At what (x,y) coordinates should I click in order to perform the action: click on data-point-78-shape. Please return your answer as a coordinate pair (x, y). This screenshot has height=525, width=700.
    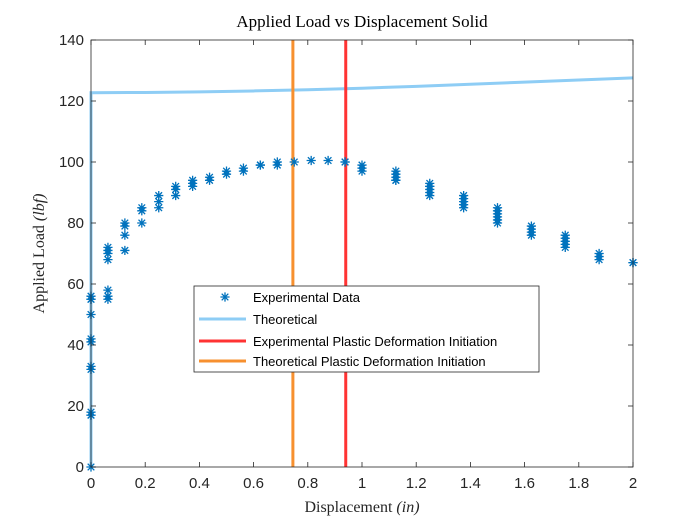
    Looking at the image, I should click on (531, 226).